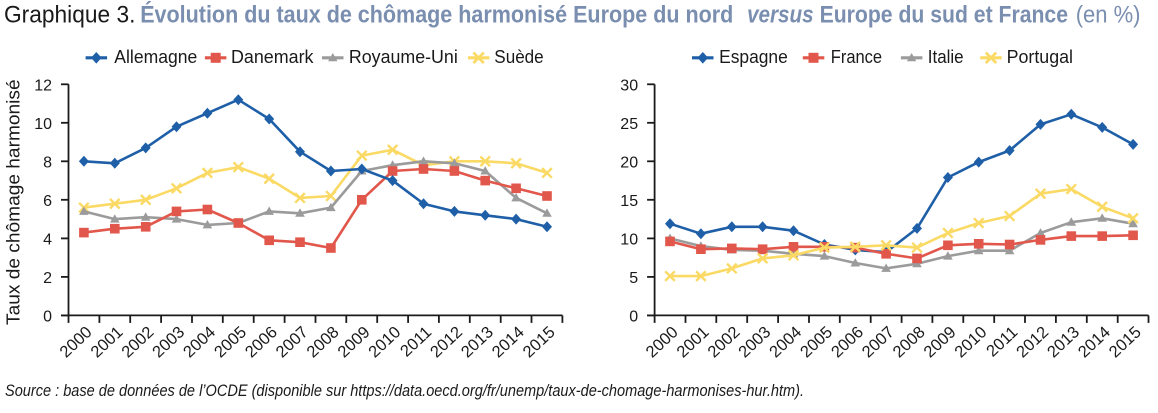 This screenshot has width=1158, height=413. I want to click on svg-text: 5, so click(633, 278).